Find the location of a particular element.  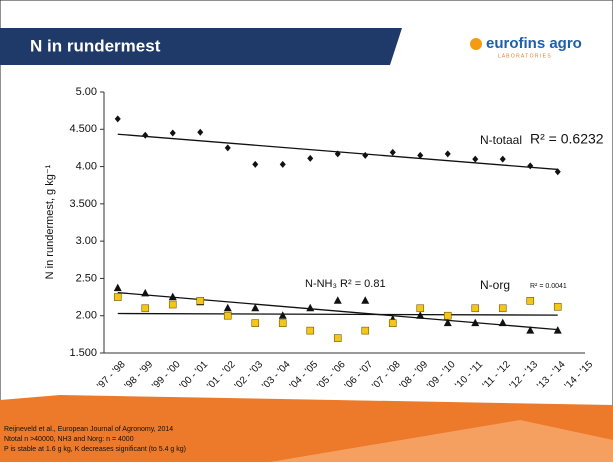

y-tick-label: 3.500 is located at coordinates (83, 204).